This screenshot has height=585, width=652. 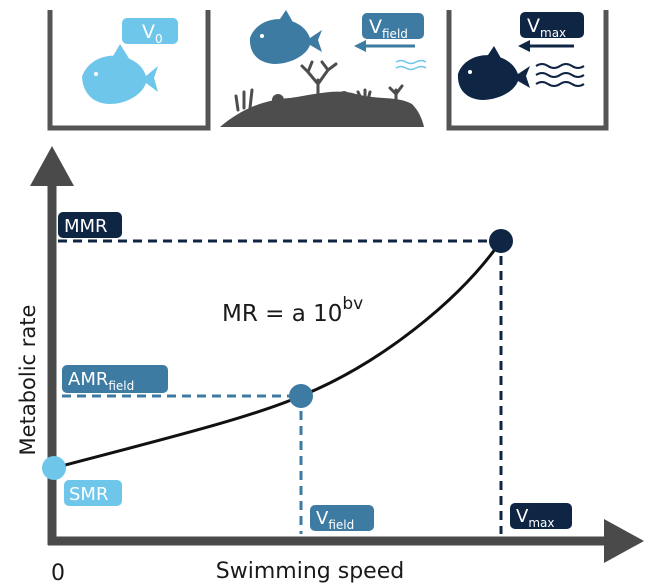 What do you see at coordinates (58, 573) in the screenshot?
I see `origin-label: 0` at bounding box center [58, 573].